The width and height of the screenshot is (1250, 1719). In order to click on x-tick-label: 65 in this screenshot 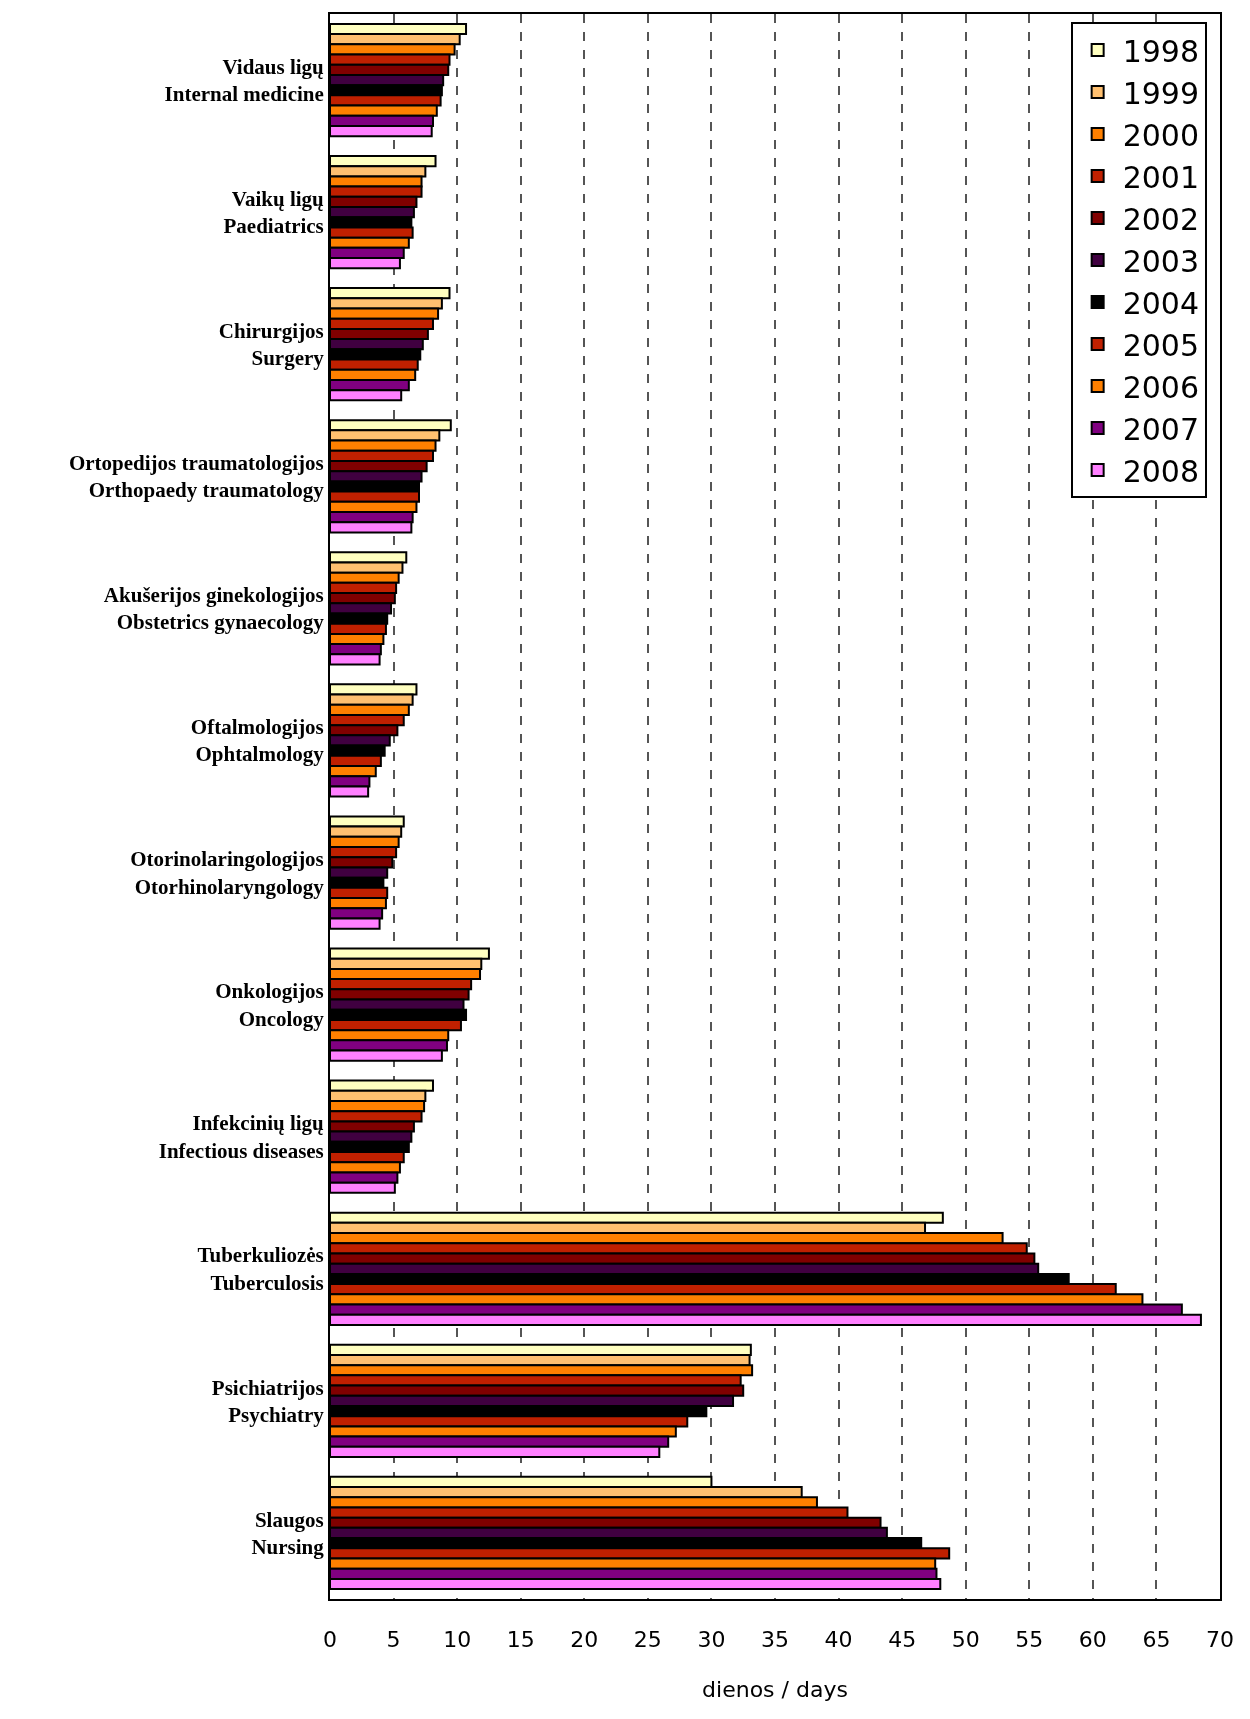, I will do `click(1156, 1640)`.